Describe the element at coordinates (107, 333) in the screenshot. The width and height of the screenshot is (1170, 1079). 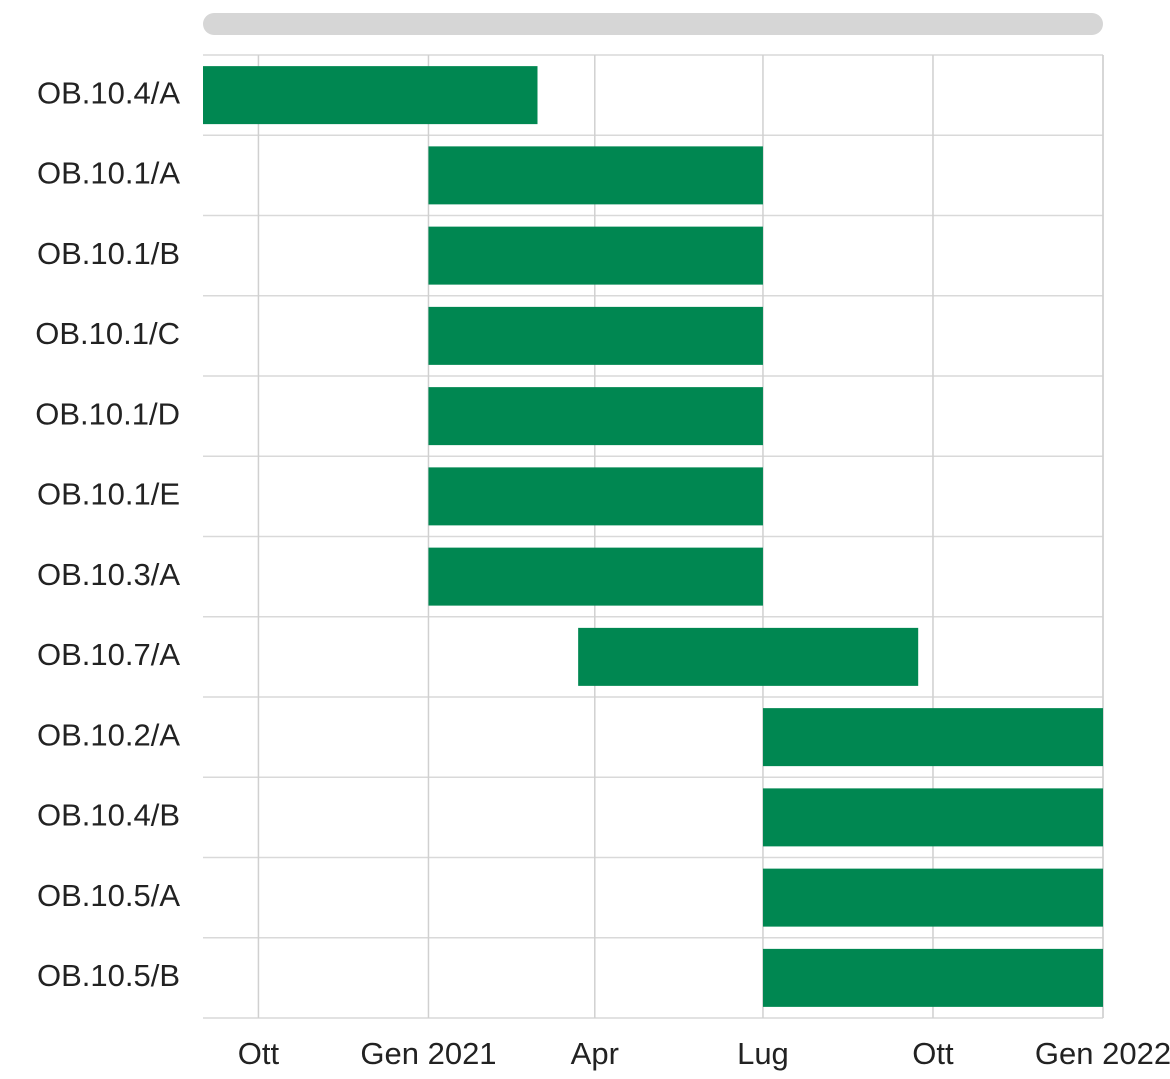
I see `y-tick-label: OB.10.1/C` at that location.